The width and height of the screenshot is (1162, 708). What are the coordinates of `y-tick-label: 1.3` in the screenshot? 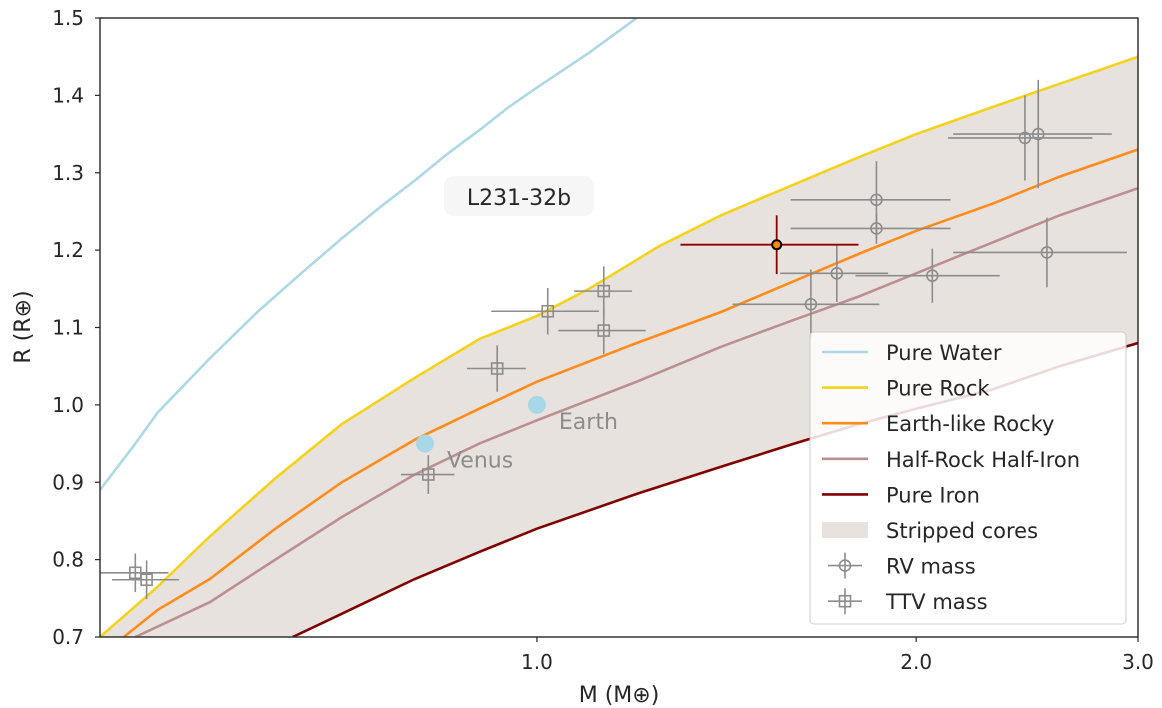 It's located at (68, 173).